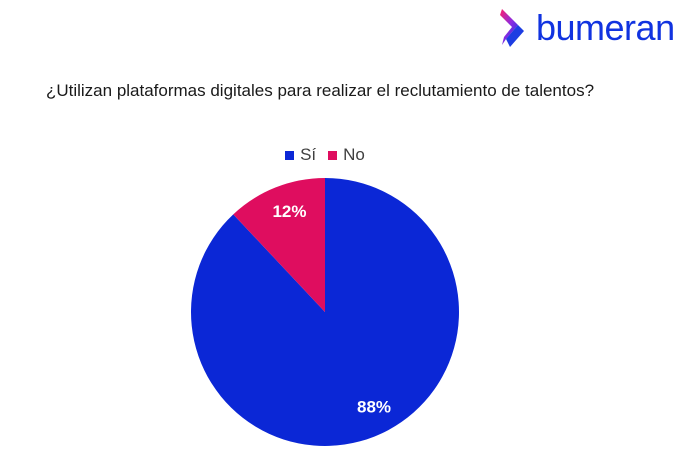 The image size is (700, 471). Describe the element at coordinates (354, 154) in the screenshot. I see `legend-label: No` at that location.